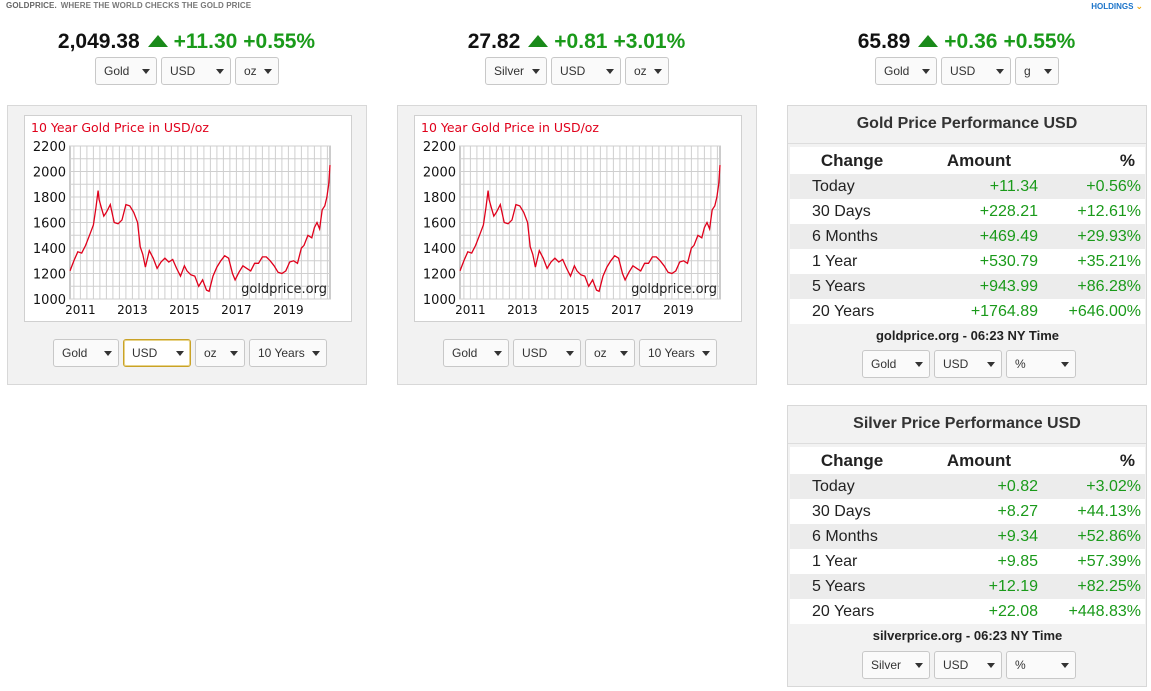 The height and width of the screenshot is (691, 1151). Describe the element at coordinates (967, 486) in the screenshot. I see `table-row: Today +0.82 +3.02%` at that location.